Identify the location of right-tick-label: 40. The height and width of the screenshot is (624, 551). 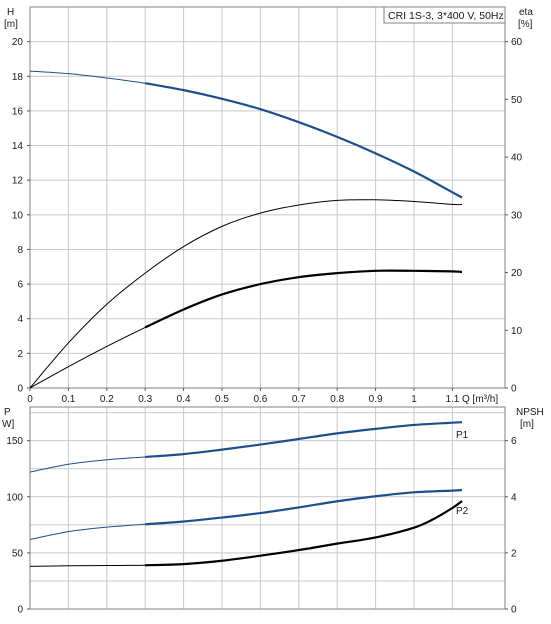
(517, 158).